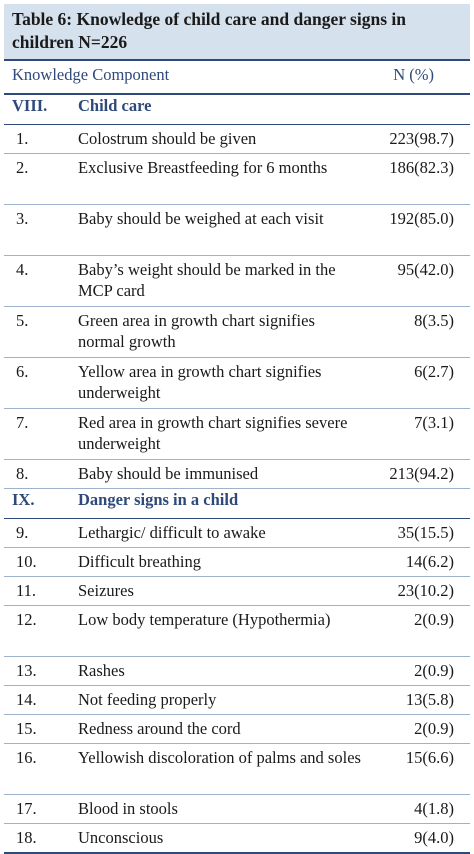 The height and width of the screenshot is (854, 474). I want to click on row-component-text: Seizures, so click(221, 591).